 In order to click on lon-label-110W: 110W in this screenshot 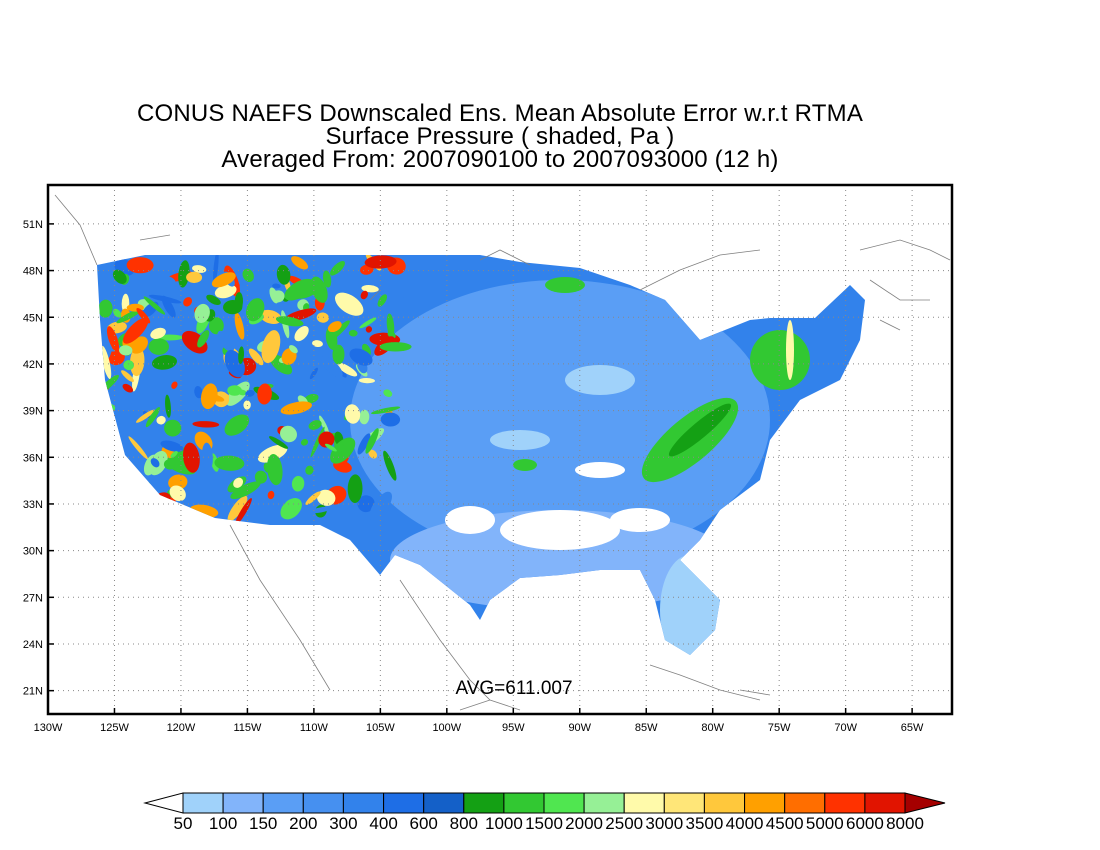, I will do `click(314, 728)`.